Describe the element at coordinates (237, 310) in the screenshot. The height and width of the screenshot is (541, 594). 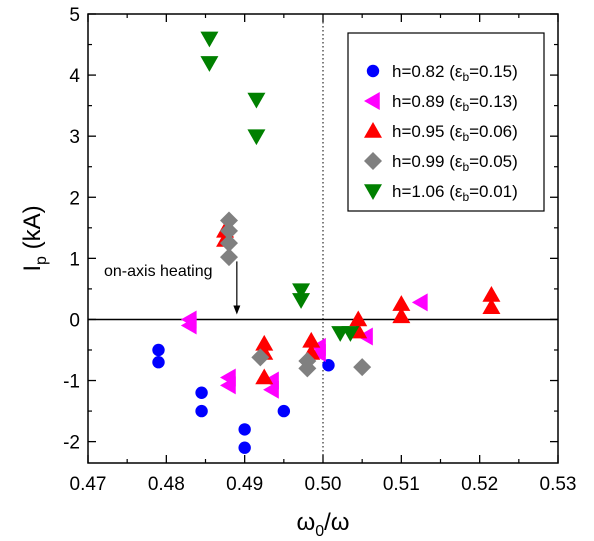
I see `annotation-arrow-head` at that location.